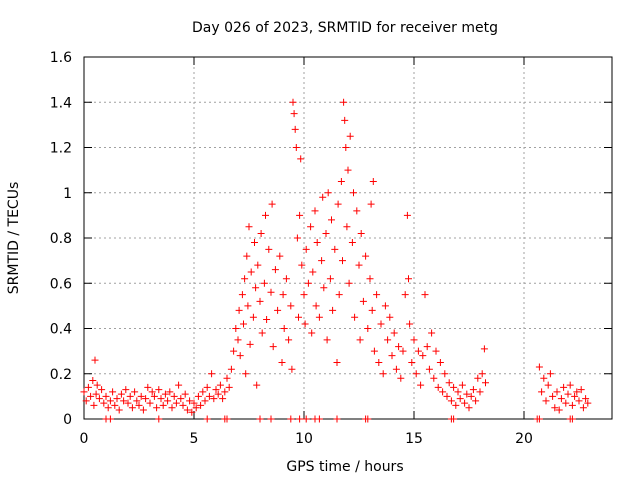 The width and height of the screenshot is (640, 480). What do you see at coordinates (524, 439) in the screenshot?
I see `x-tick-label: 20` at bounding box center [524, 439].